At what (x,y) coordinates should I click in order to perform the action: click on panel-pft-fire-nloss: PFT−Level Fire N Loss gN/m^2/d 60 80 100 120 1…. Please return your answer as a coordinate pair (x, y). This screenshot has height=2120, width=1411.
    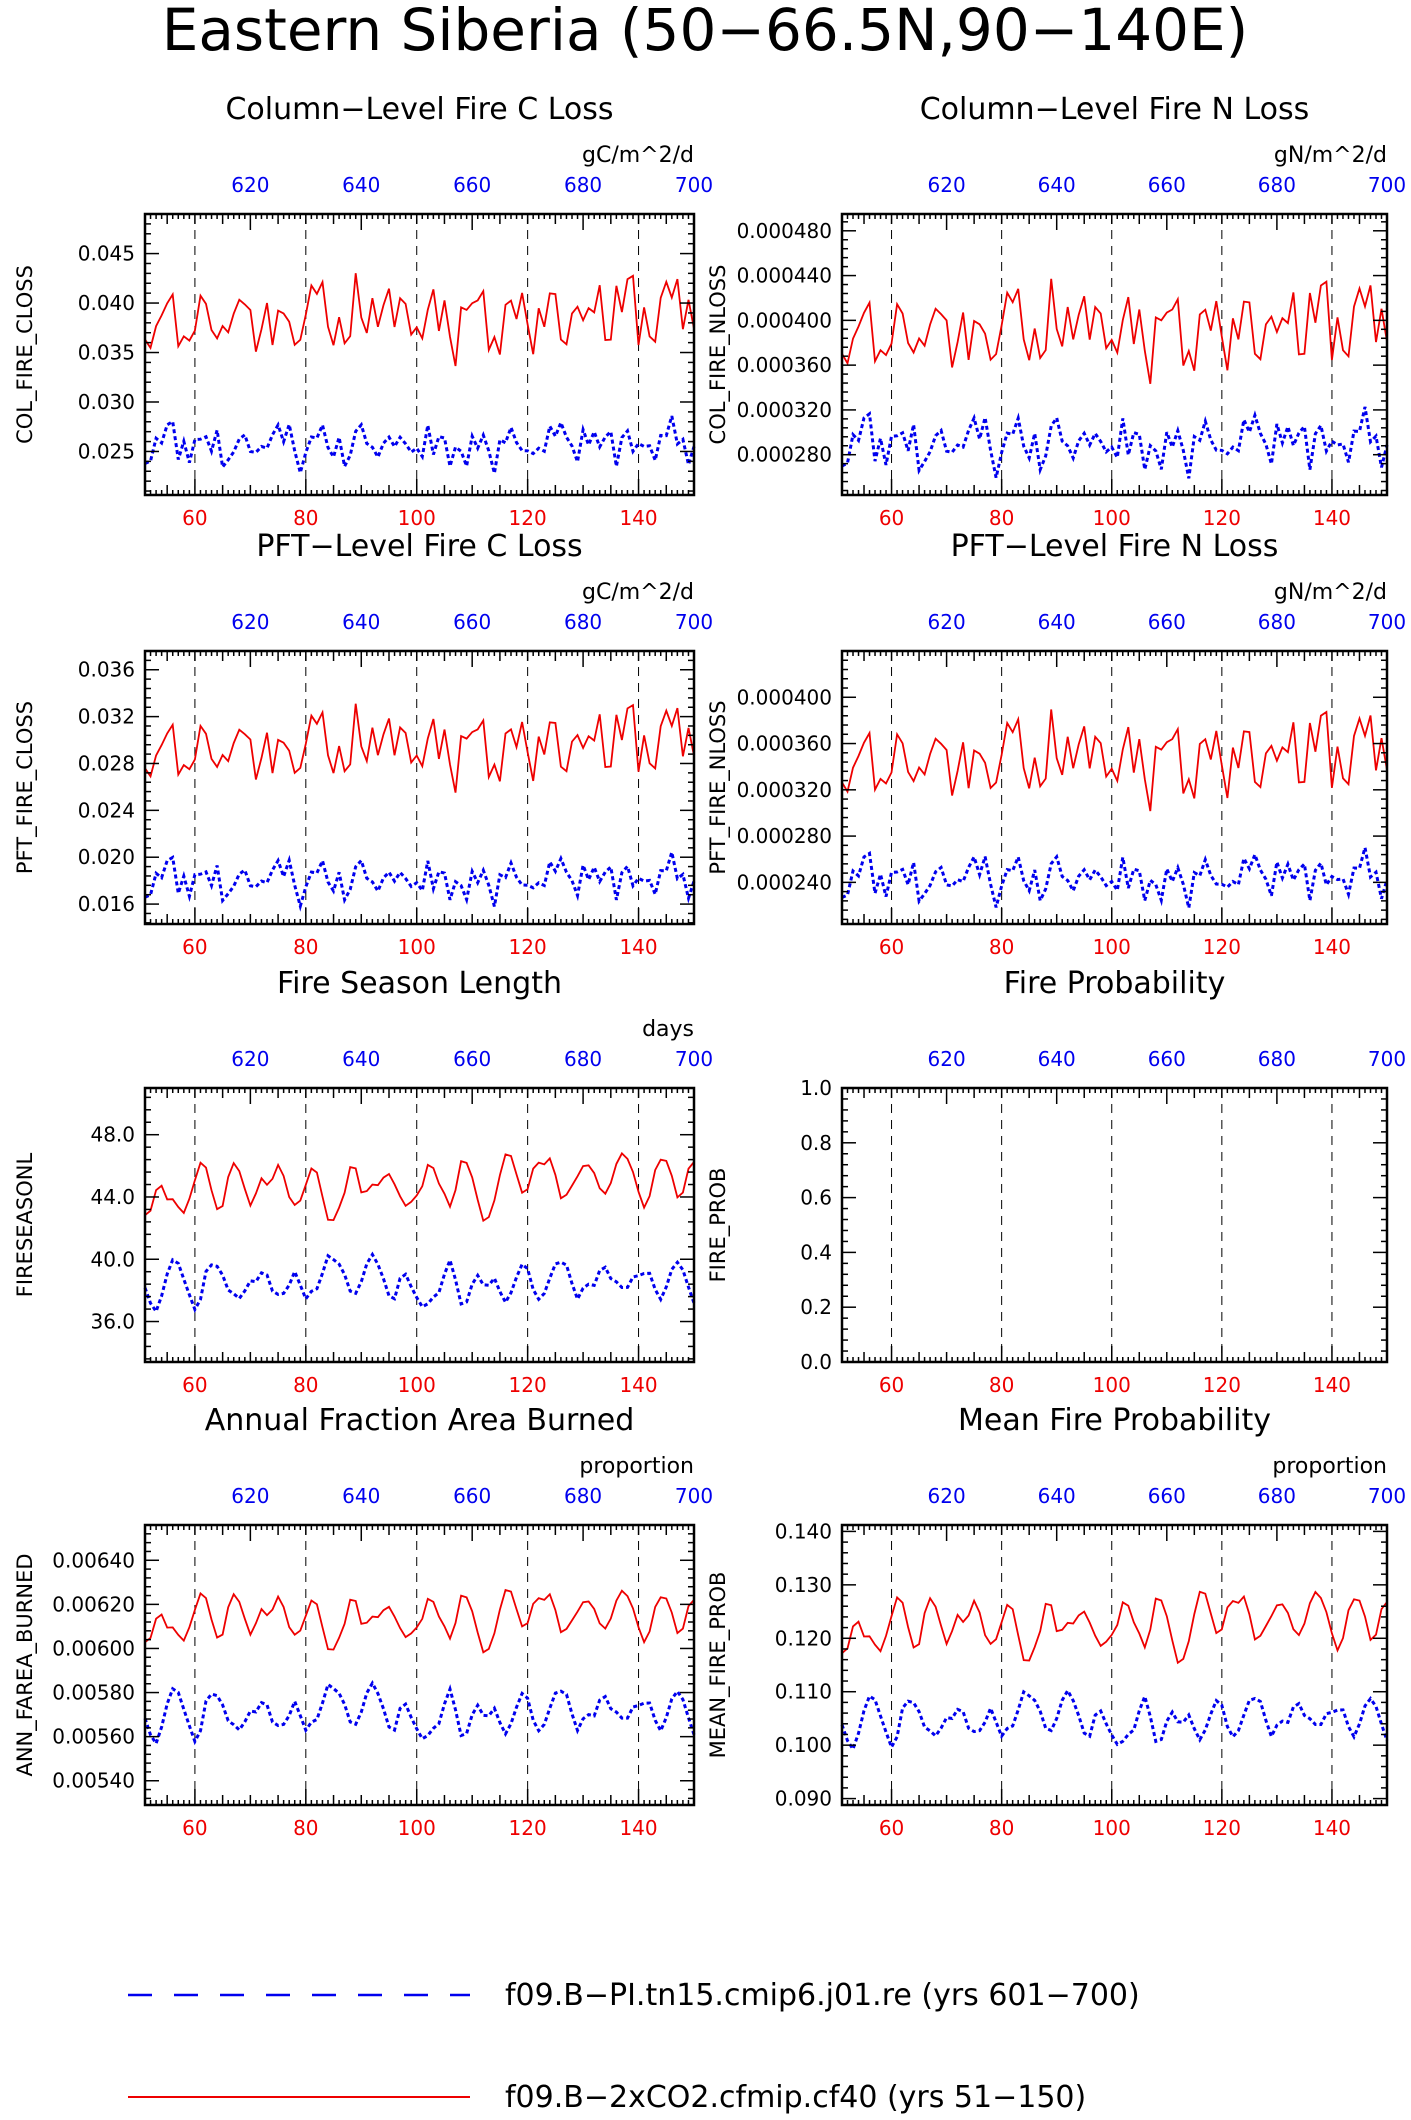
    Looking at the image, I should click on (1056, 744).